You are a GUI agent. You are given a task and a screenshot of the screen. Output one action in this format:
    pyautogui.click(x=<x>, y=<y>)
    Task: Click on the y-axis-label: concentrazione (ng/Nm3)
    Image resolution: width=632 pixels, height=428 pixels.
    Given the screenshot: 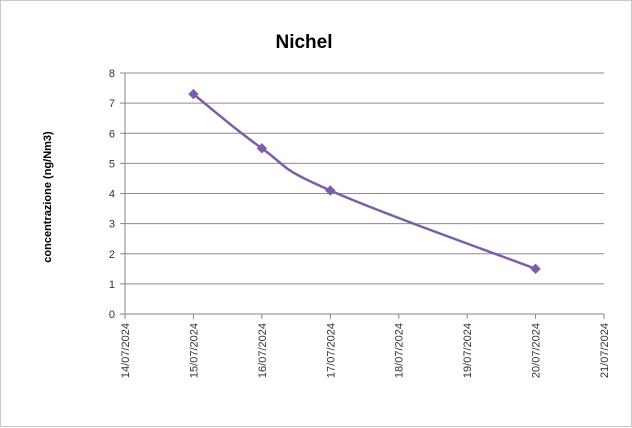 What is the action you would take?
    pyautogui.click(x=48, y=197)
    